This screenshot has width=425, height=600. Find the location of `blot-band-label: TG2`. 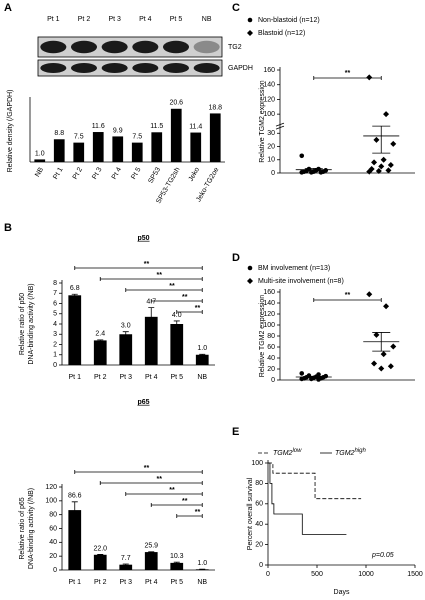

blot-band-label: TG2 is located at coordinates (235, 47).